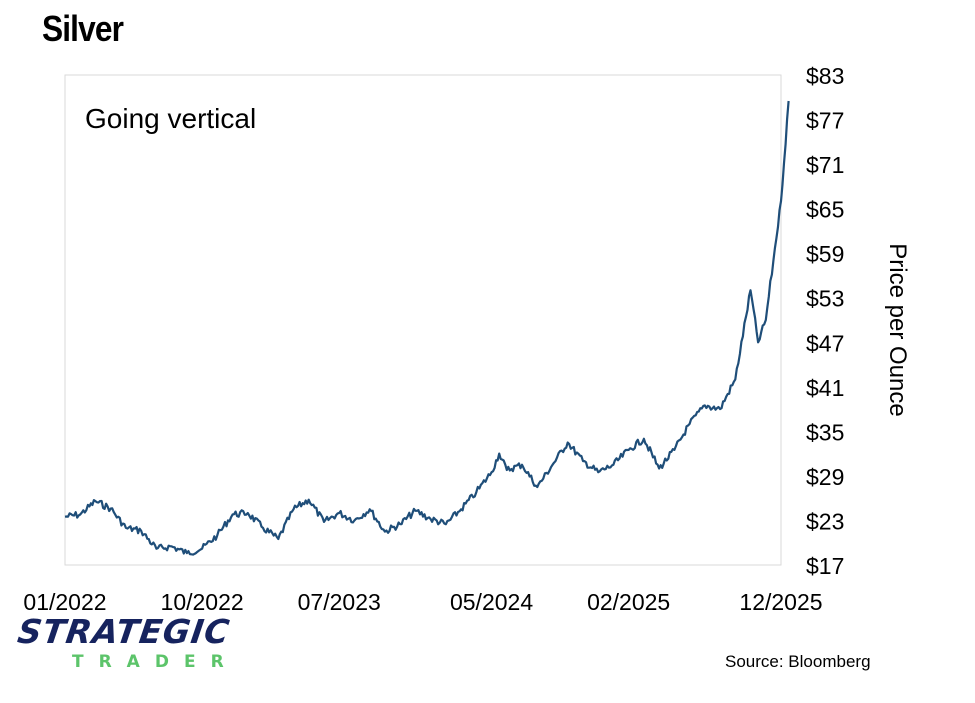 This screenshot has width=975, height=703. Describe the element at coordinates (628, 602) in the screenshot. I see `x-tick-label: 02/2025` at that location.